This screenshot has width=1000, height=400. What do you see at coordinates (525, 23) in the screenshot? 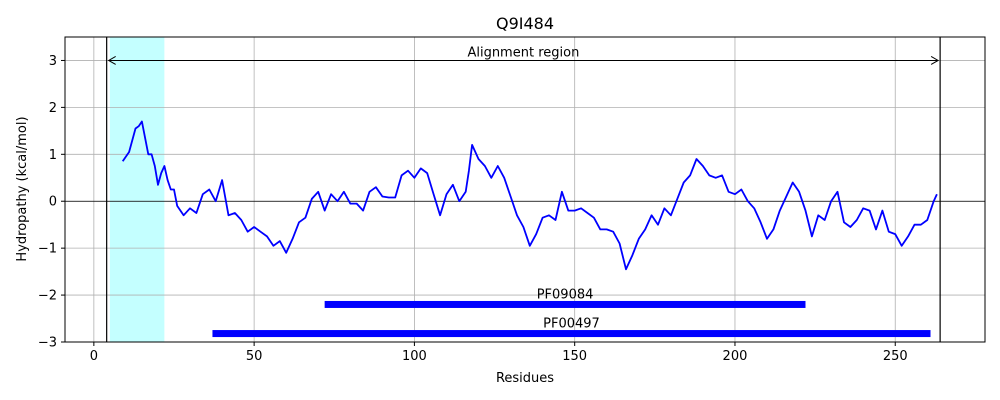
I see `chart-title: Q9I484` at bounding box center [525, 23].